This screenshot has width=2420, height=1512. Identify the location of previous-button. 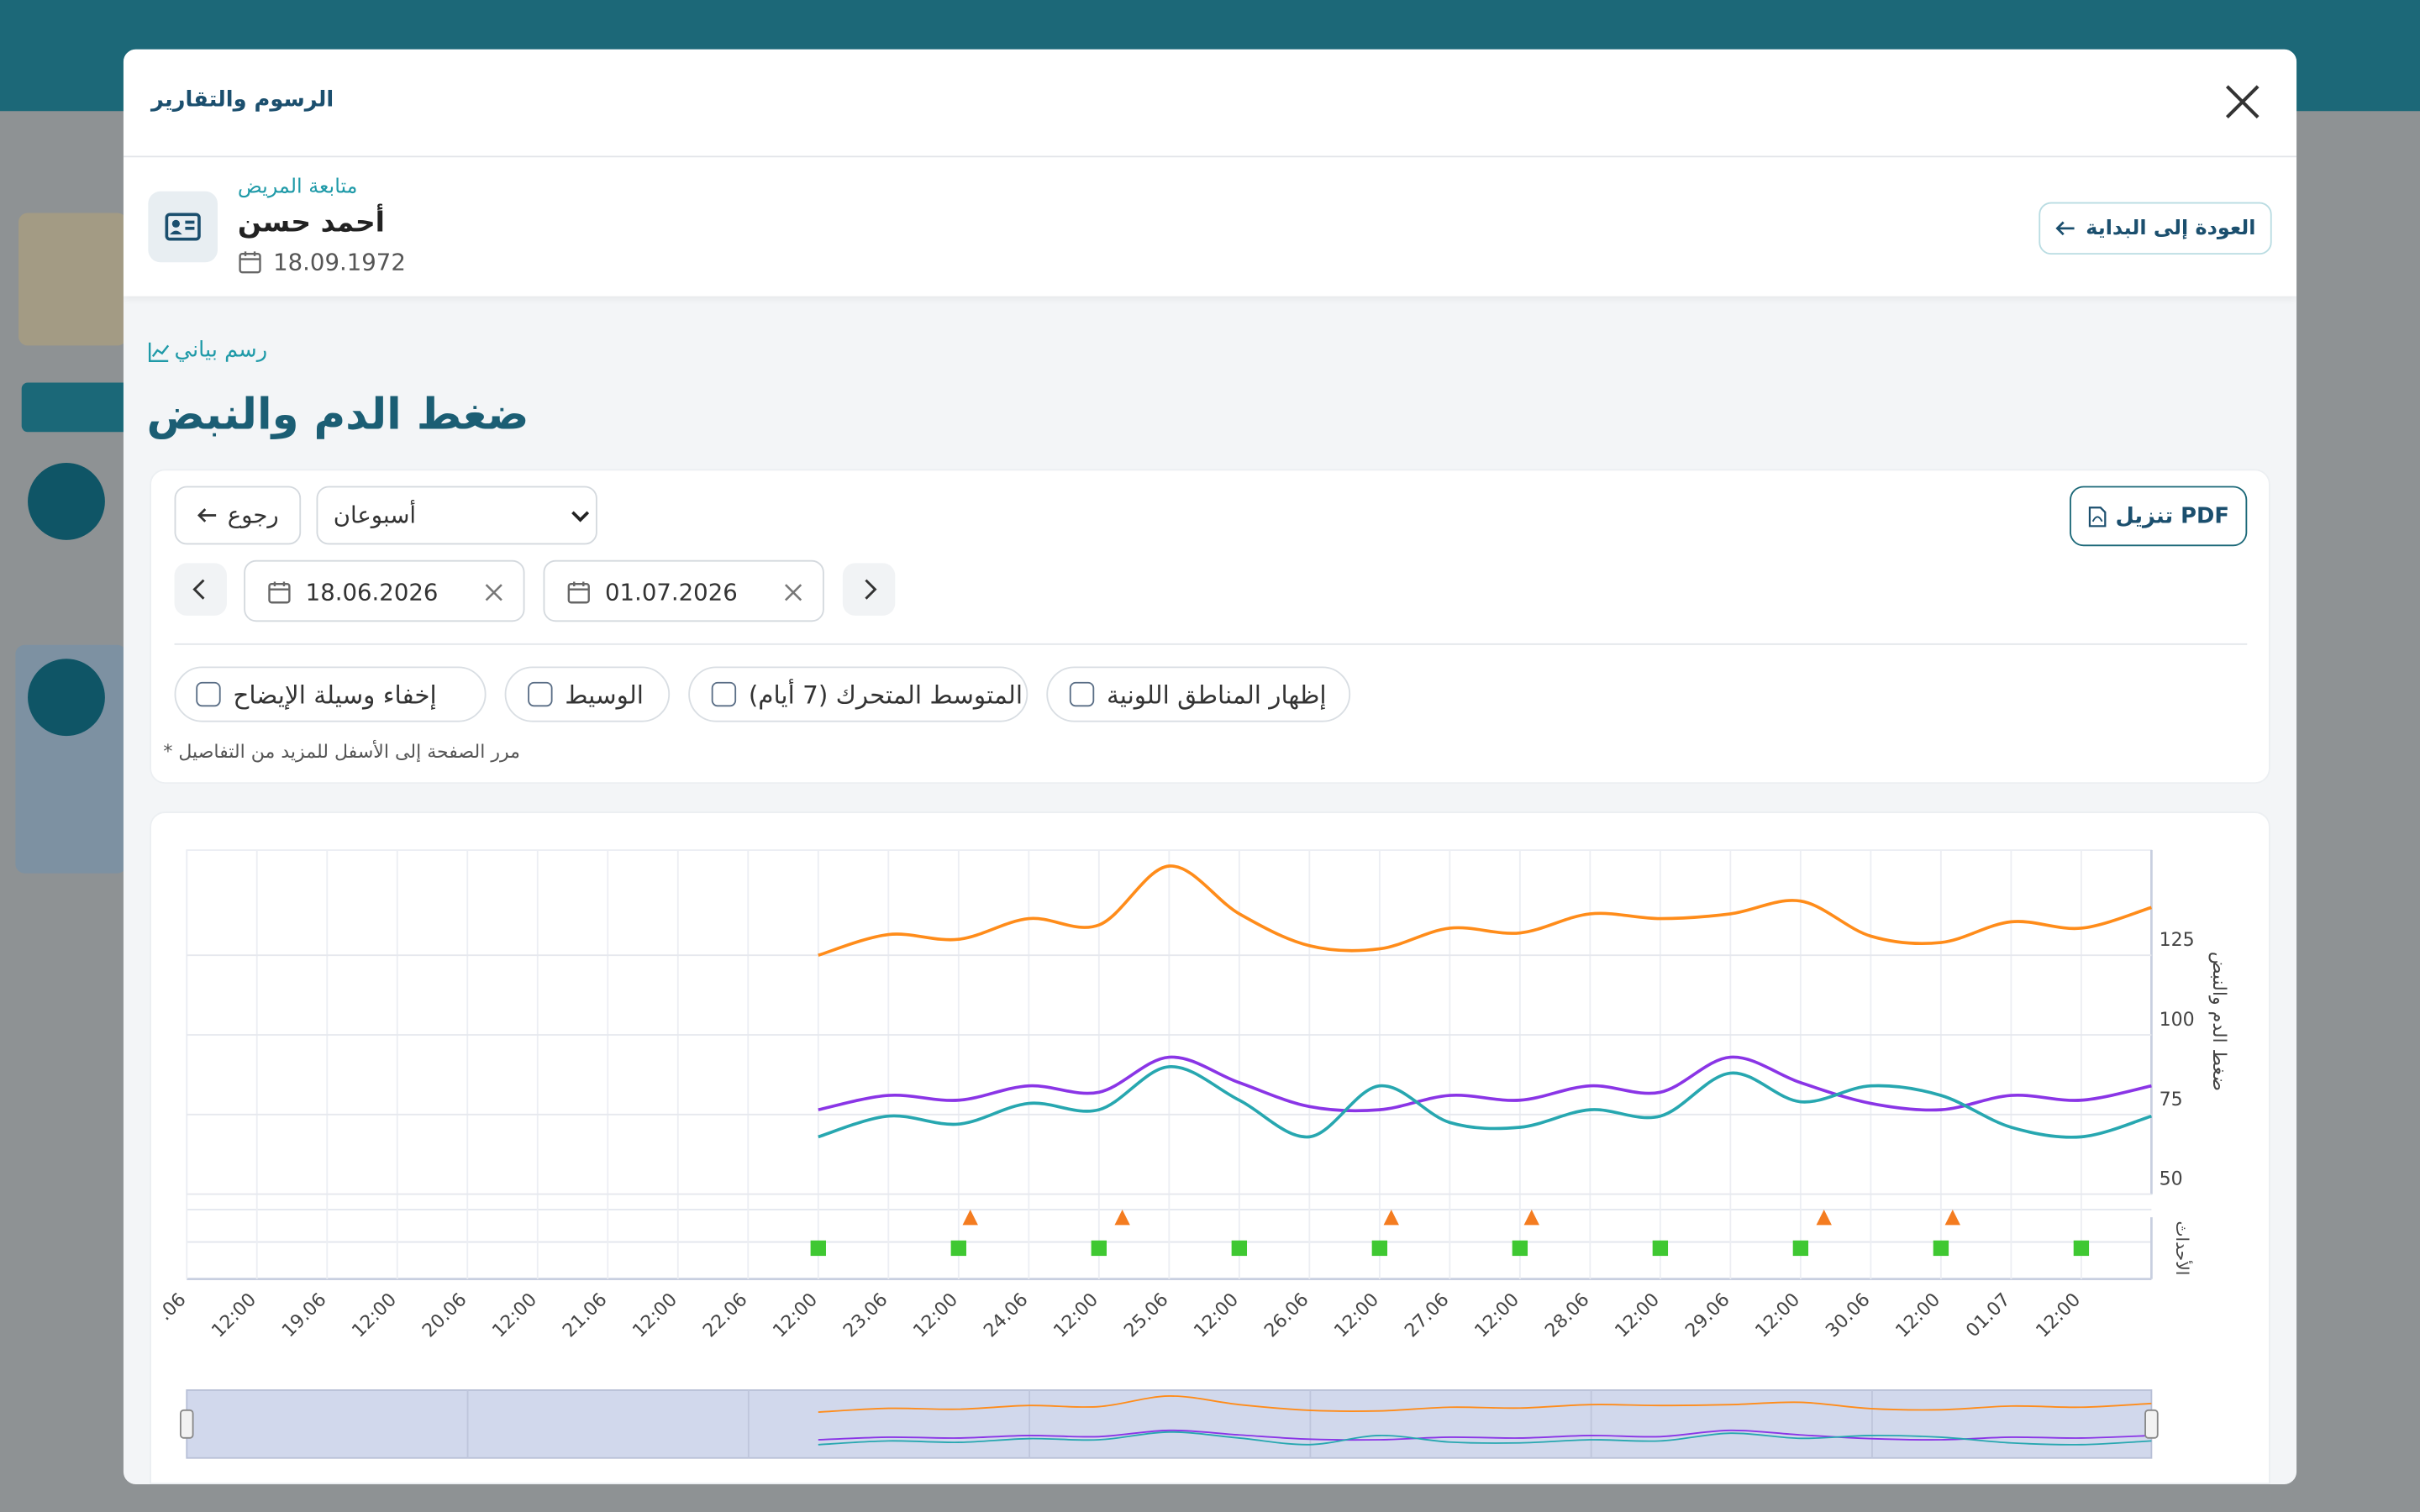
(201, 589).